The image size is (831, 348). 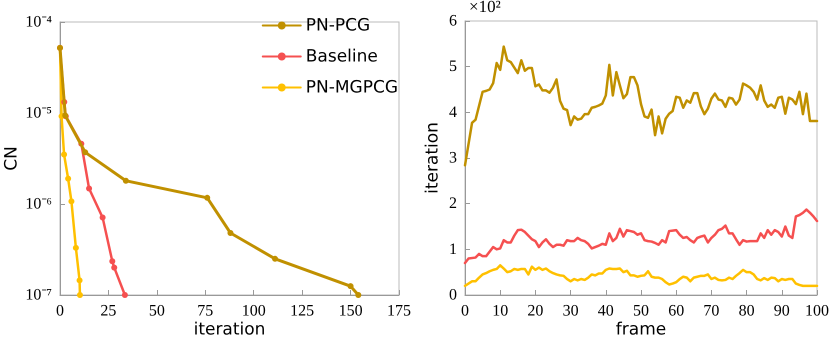 I want to click on x-tick-label: 90, so click(x=782, y=311).